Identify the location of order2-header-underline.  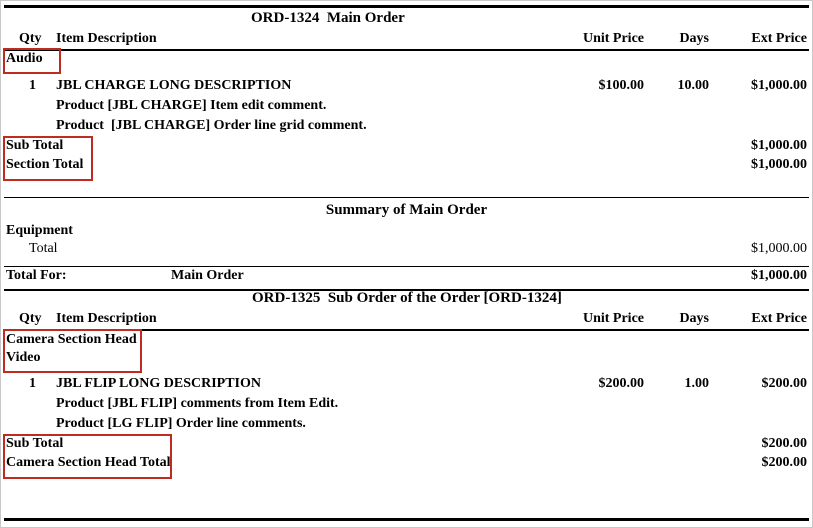
(406, 330).